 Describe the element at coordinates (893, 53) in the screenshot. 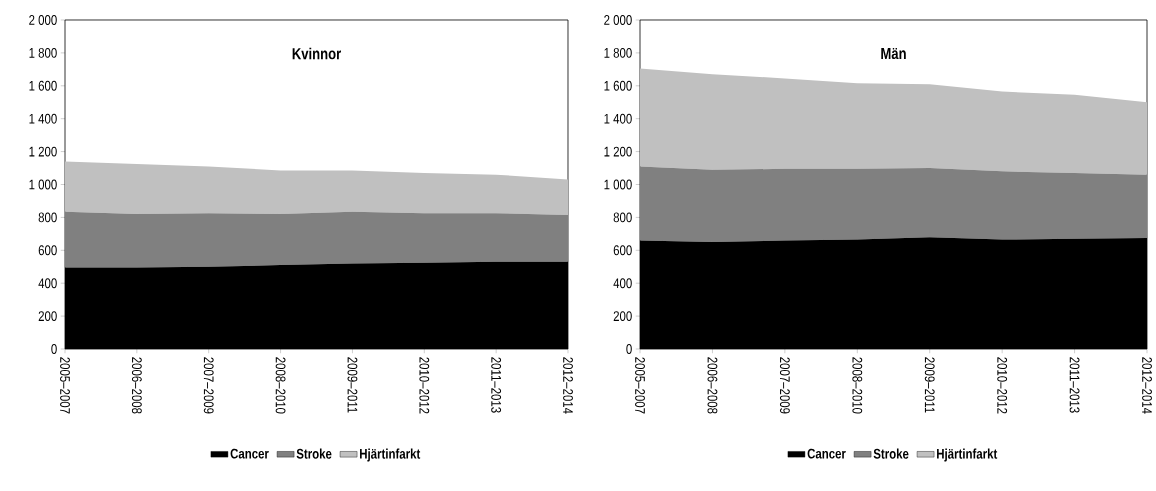

I see `text: Män` at that location.